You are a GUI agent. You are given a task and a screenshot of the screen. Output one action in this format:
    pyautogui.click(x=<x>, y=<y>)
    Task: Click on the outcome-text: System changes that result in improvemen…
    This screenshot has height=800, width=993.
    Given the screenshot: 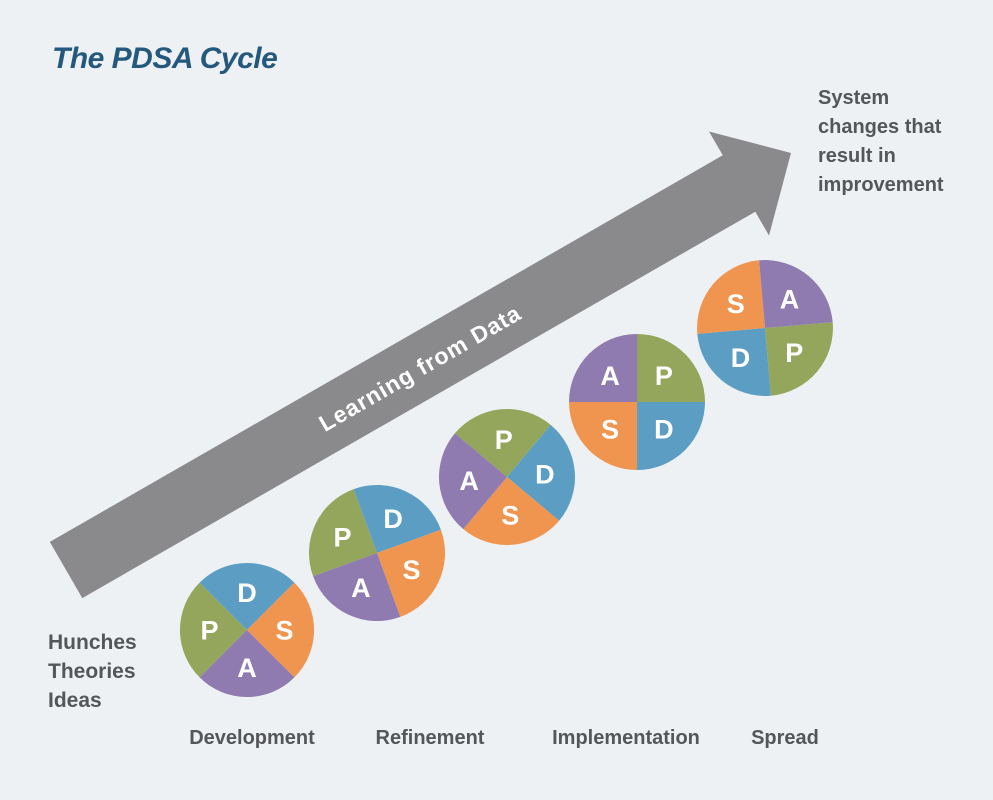 What is the action you would take?
    pyautogui.click(x=881, y=141)
    